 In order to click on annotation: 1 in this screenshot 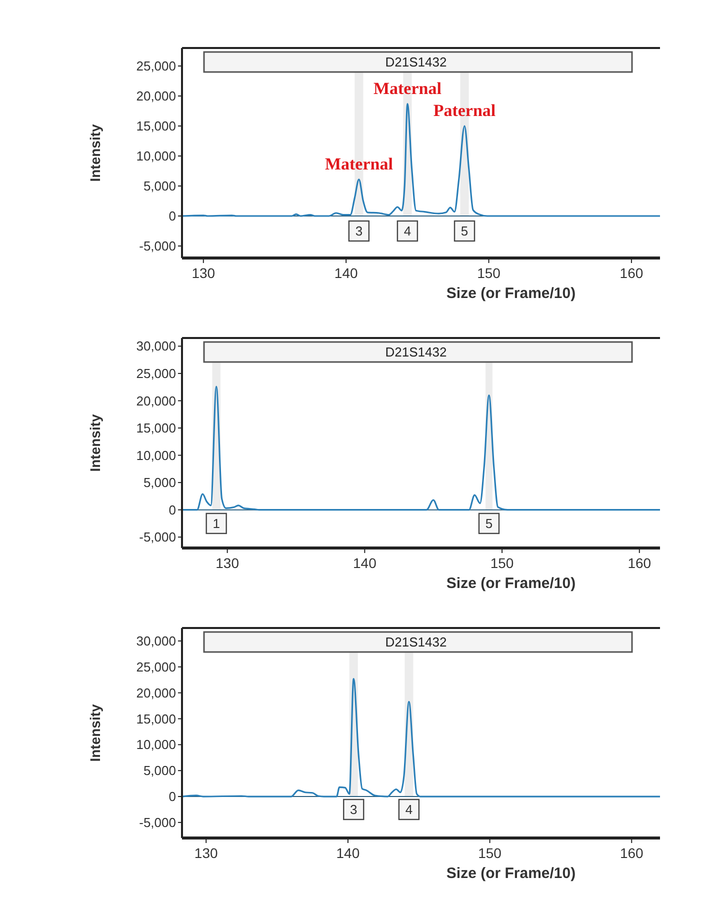, I will do `click(216, 524)`.